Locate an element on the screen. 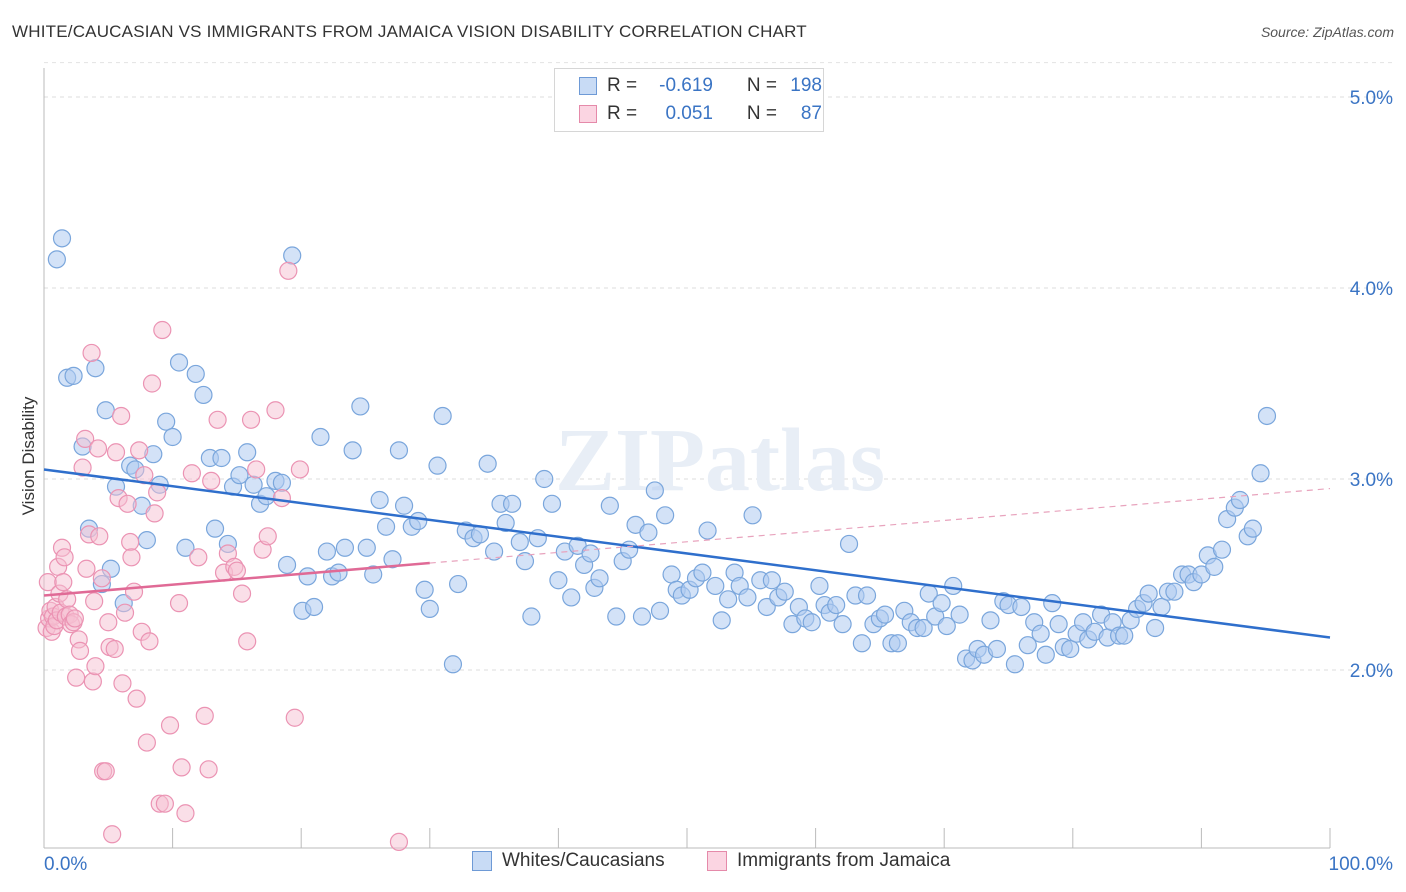  y-tick-label: 2.0% is located at coordinates (1371, 671).